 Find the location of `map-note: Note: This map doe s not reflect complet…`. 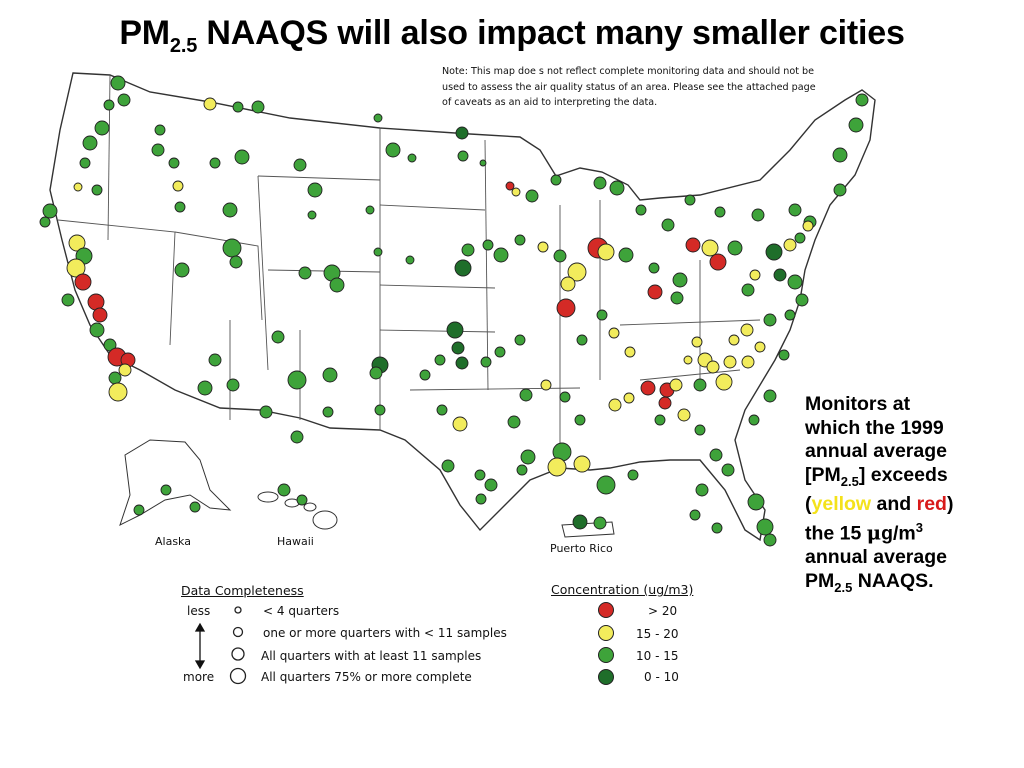

map-note: Note: This map doe s not reflect complet… is located at coordinates (629, 87).